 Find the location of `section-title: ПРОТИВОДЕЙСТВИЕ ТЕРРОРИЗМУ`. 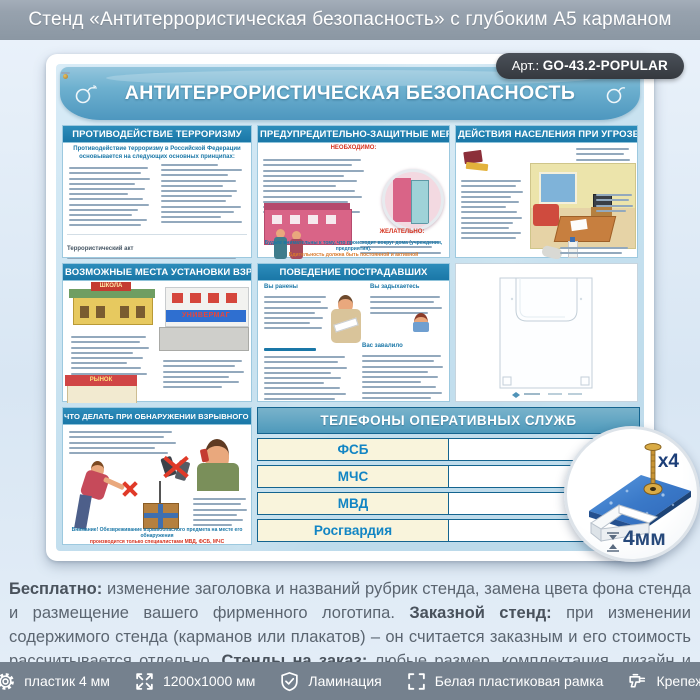

section-title: ПРОТИВОДЕЙСТВИЕ ТЕРРОРИЗМУ is located at coordinates (157, 134).